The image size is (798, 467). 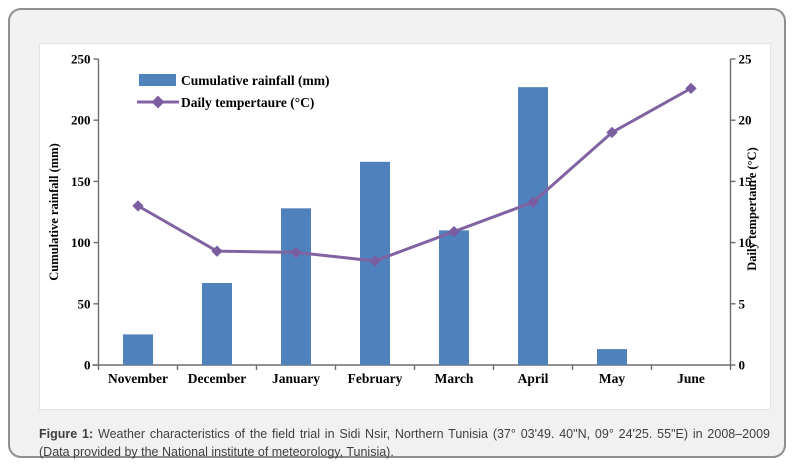 I want to click on legend-rainfall-swatch, so click(x=157, y=80).